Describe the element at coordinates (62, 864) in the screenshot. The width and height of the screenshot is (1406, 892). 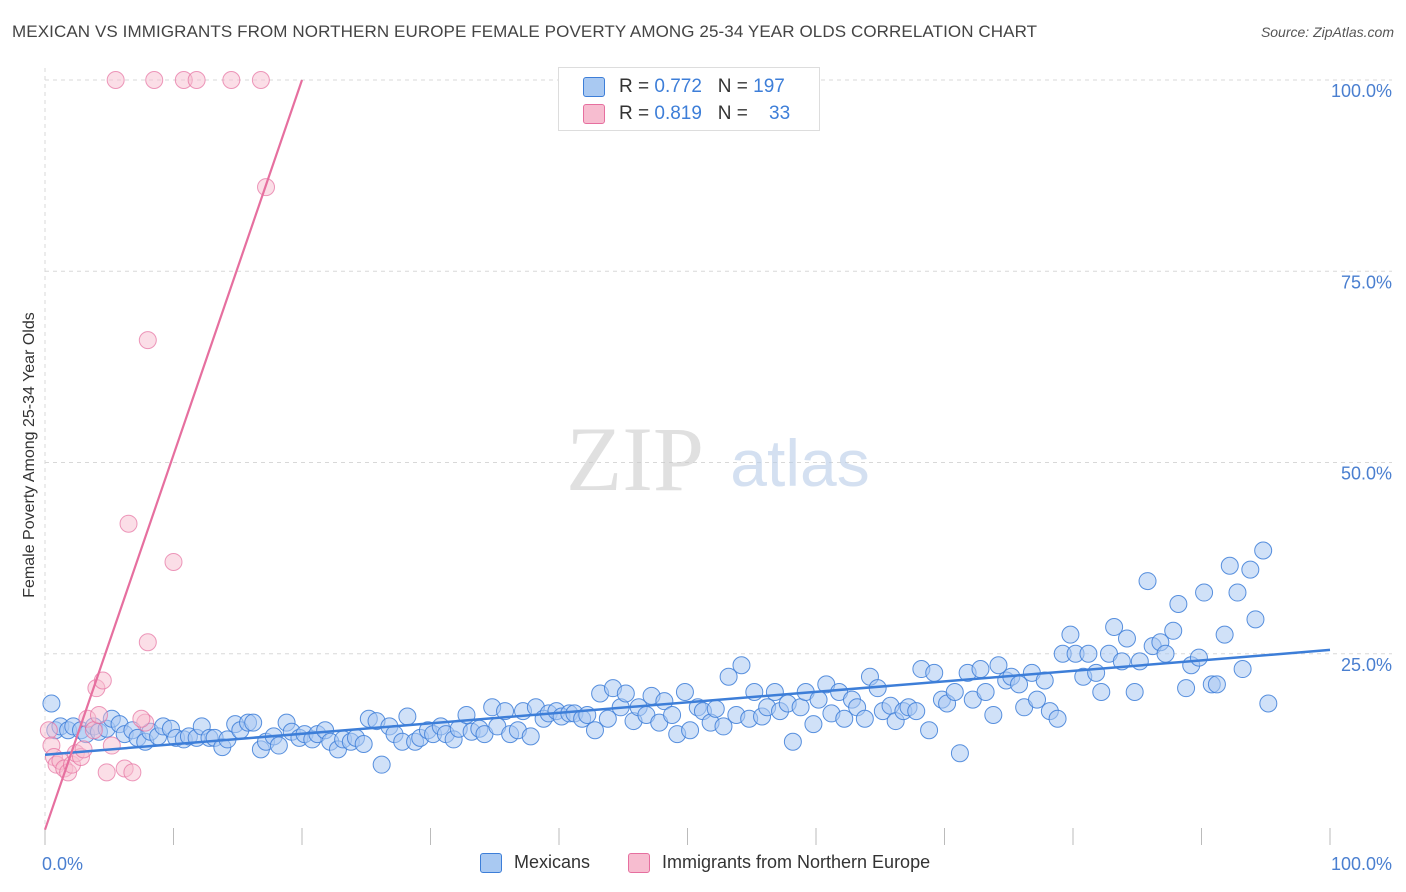
I see `x-tick-label: 0.0%` at that location.